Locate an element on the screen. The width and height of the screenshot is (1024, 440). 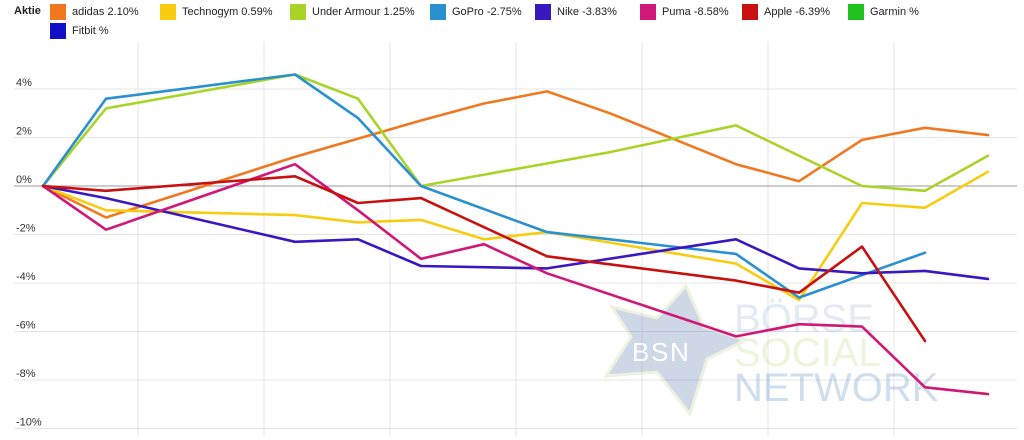
legend-item-apple: Apple -6.39% is located at coordinates (786, 12).